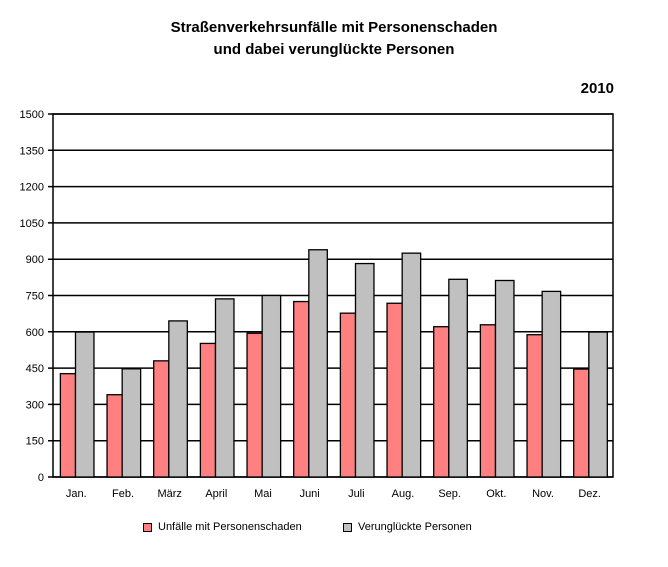  What do you see at coordinates (597, 88) in the screenshot?
I see `chart-year: 2010` at bounding box center [597, 88].